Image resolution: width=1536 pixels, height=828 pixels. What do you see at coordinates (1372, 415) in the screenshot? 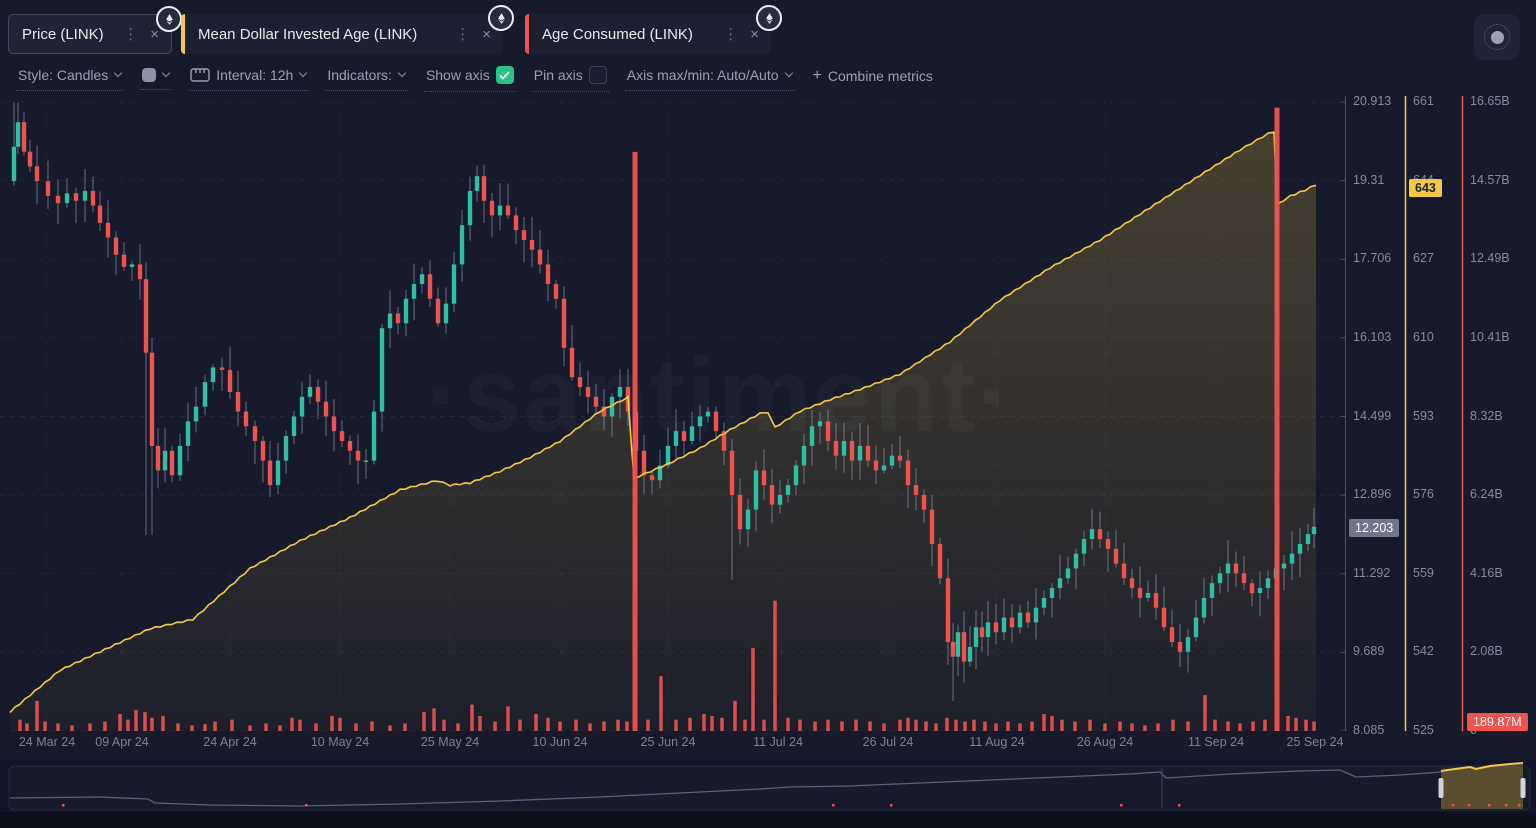
I see `axis-tick-label: 14.499` at bounding box center [1372, 415].